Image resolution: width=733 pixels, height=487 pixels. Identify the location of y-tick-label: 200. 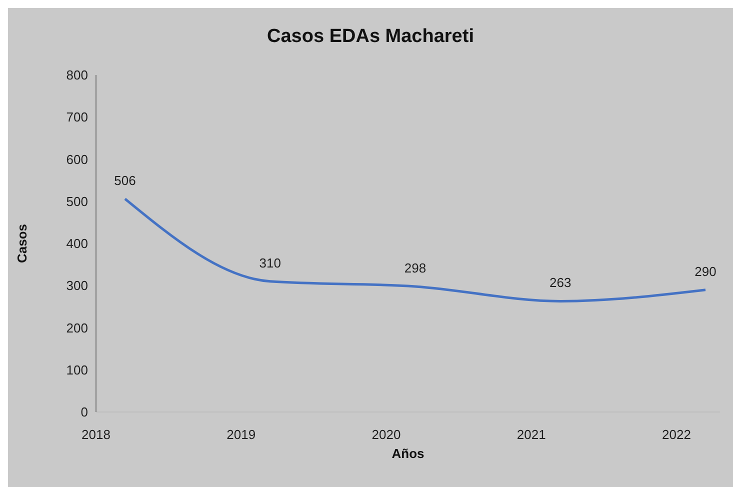
(77, 328).